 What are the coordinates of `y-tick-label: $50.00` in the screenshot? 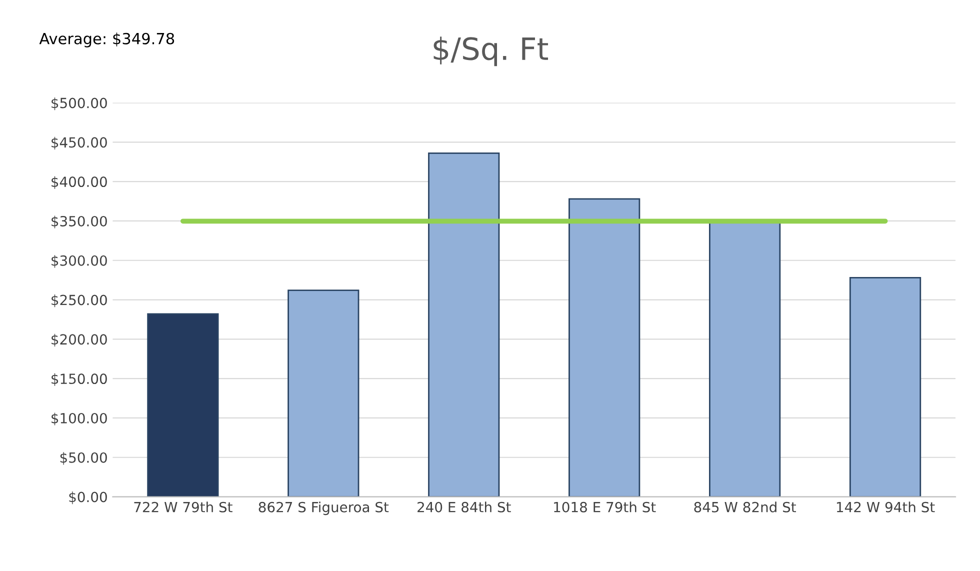 It's located at (83, 458).